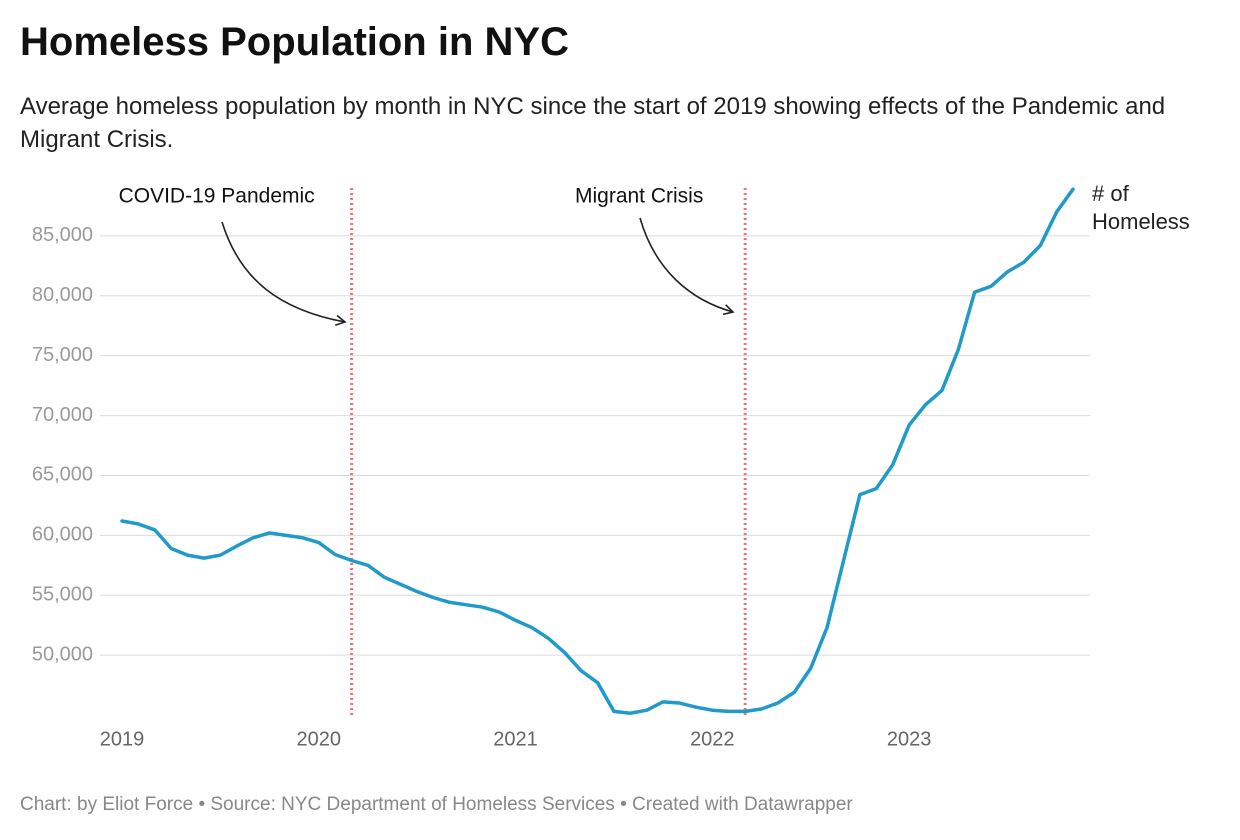 The height and width of the screenshot is (840, 1240). I want to click on y-tick-label: 55,000, so click(62, 595).